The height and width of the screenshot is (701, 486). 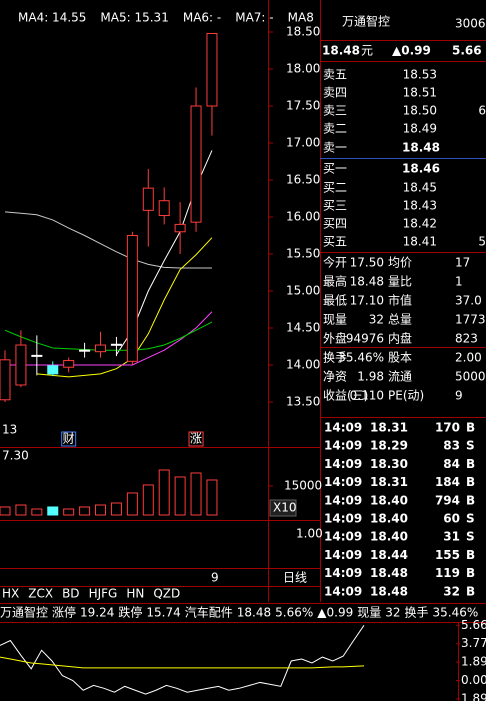 I want to click on trade-price: 18.31, so click(x=389, y=482).